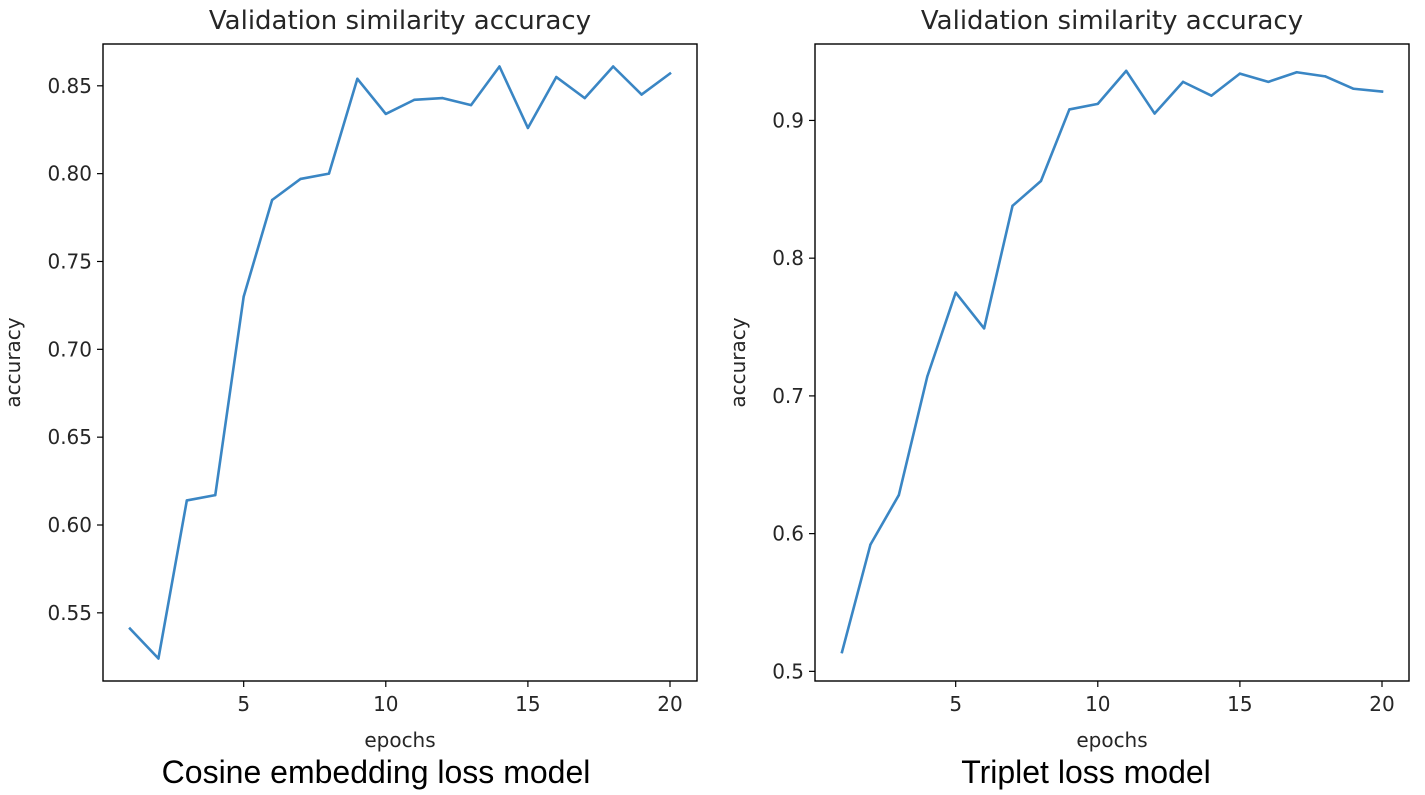 The image size is (1425, 795). What do you see at coordinates (1086, 772) in the screenshot?
I see `caption-right: Triplet loss model` at bounding box center [1086, 772].